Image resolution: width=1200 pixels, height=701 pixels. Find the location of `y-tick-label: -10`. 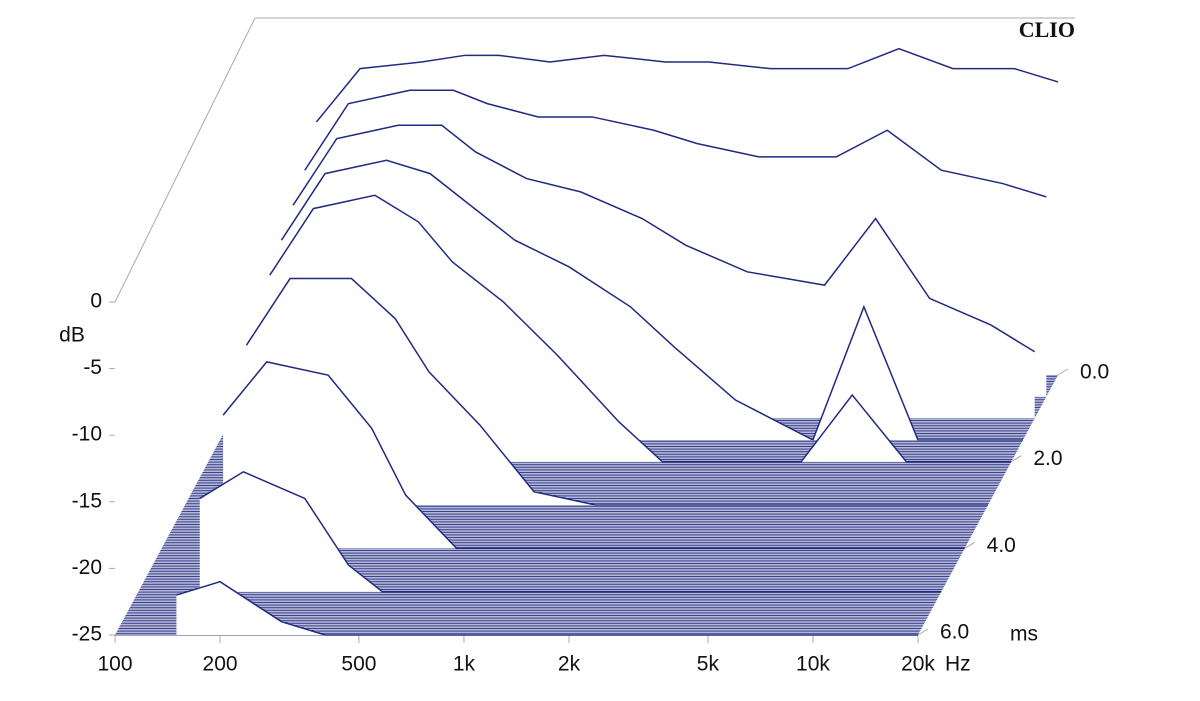

y-tick-label: -10 is located at coordinates (87, 434).